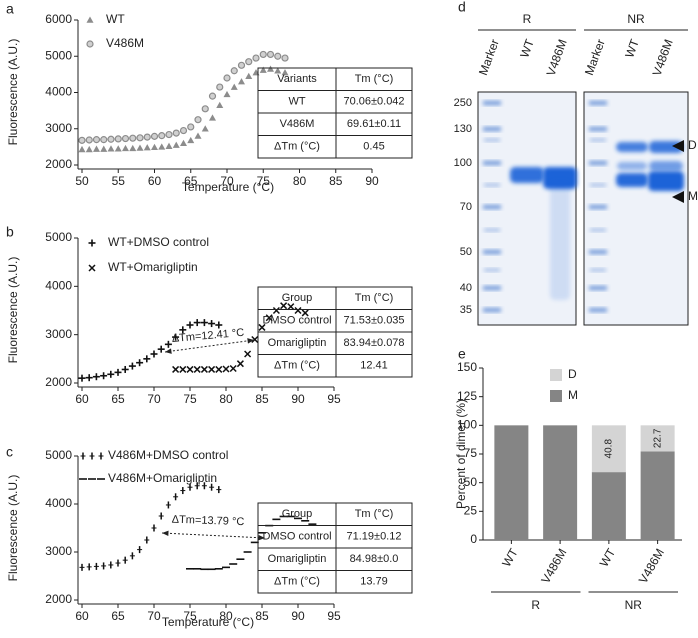 The height and width of the screenshot is (638, 698). What do you see at coordinates (10, 232) in the screenshot?
I see `panel-label: b` at bounding box center [10, 232].